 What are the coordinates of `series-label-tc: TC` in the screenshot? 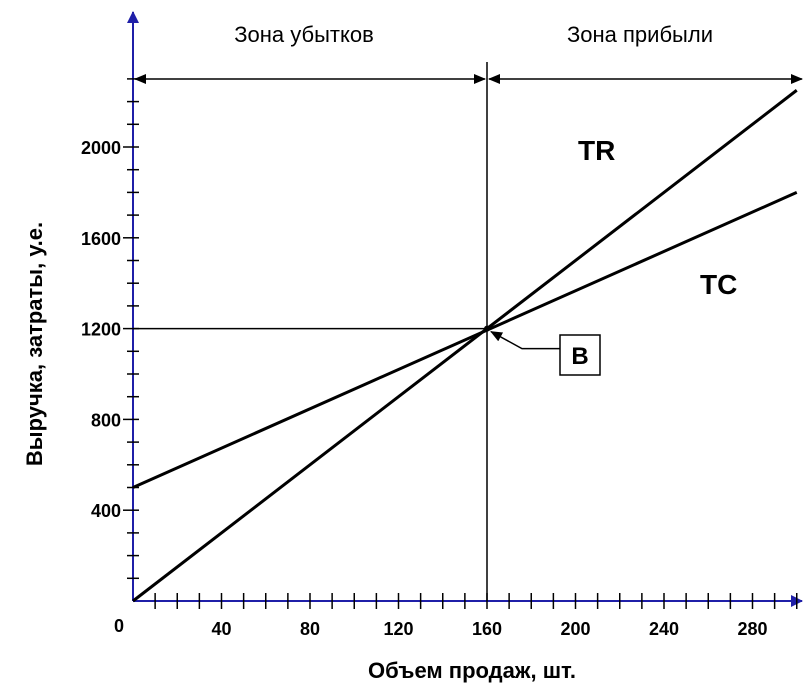 It's located at (718, 284).